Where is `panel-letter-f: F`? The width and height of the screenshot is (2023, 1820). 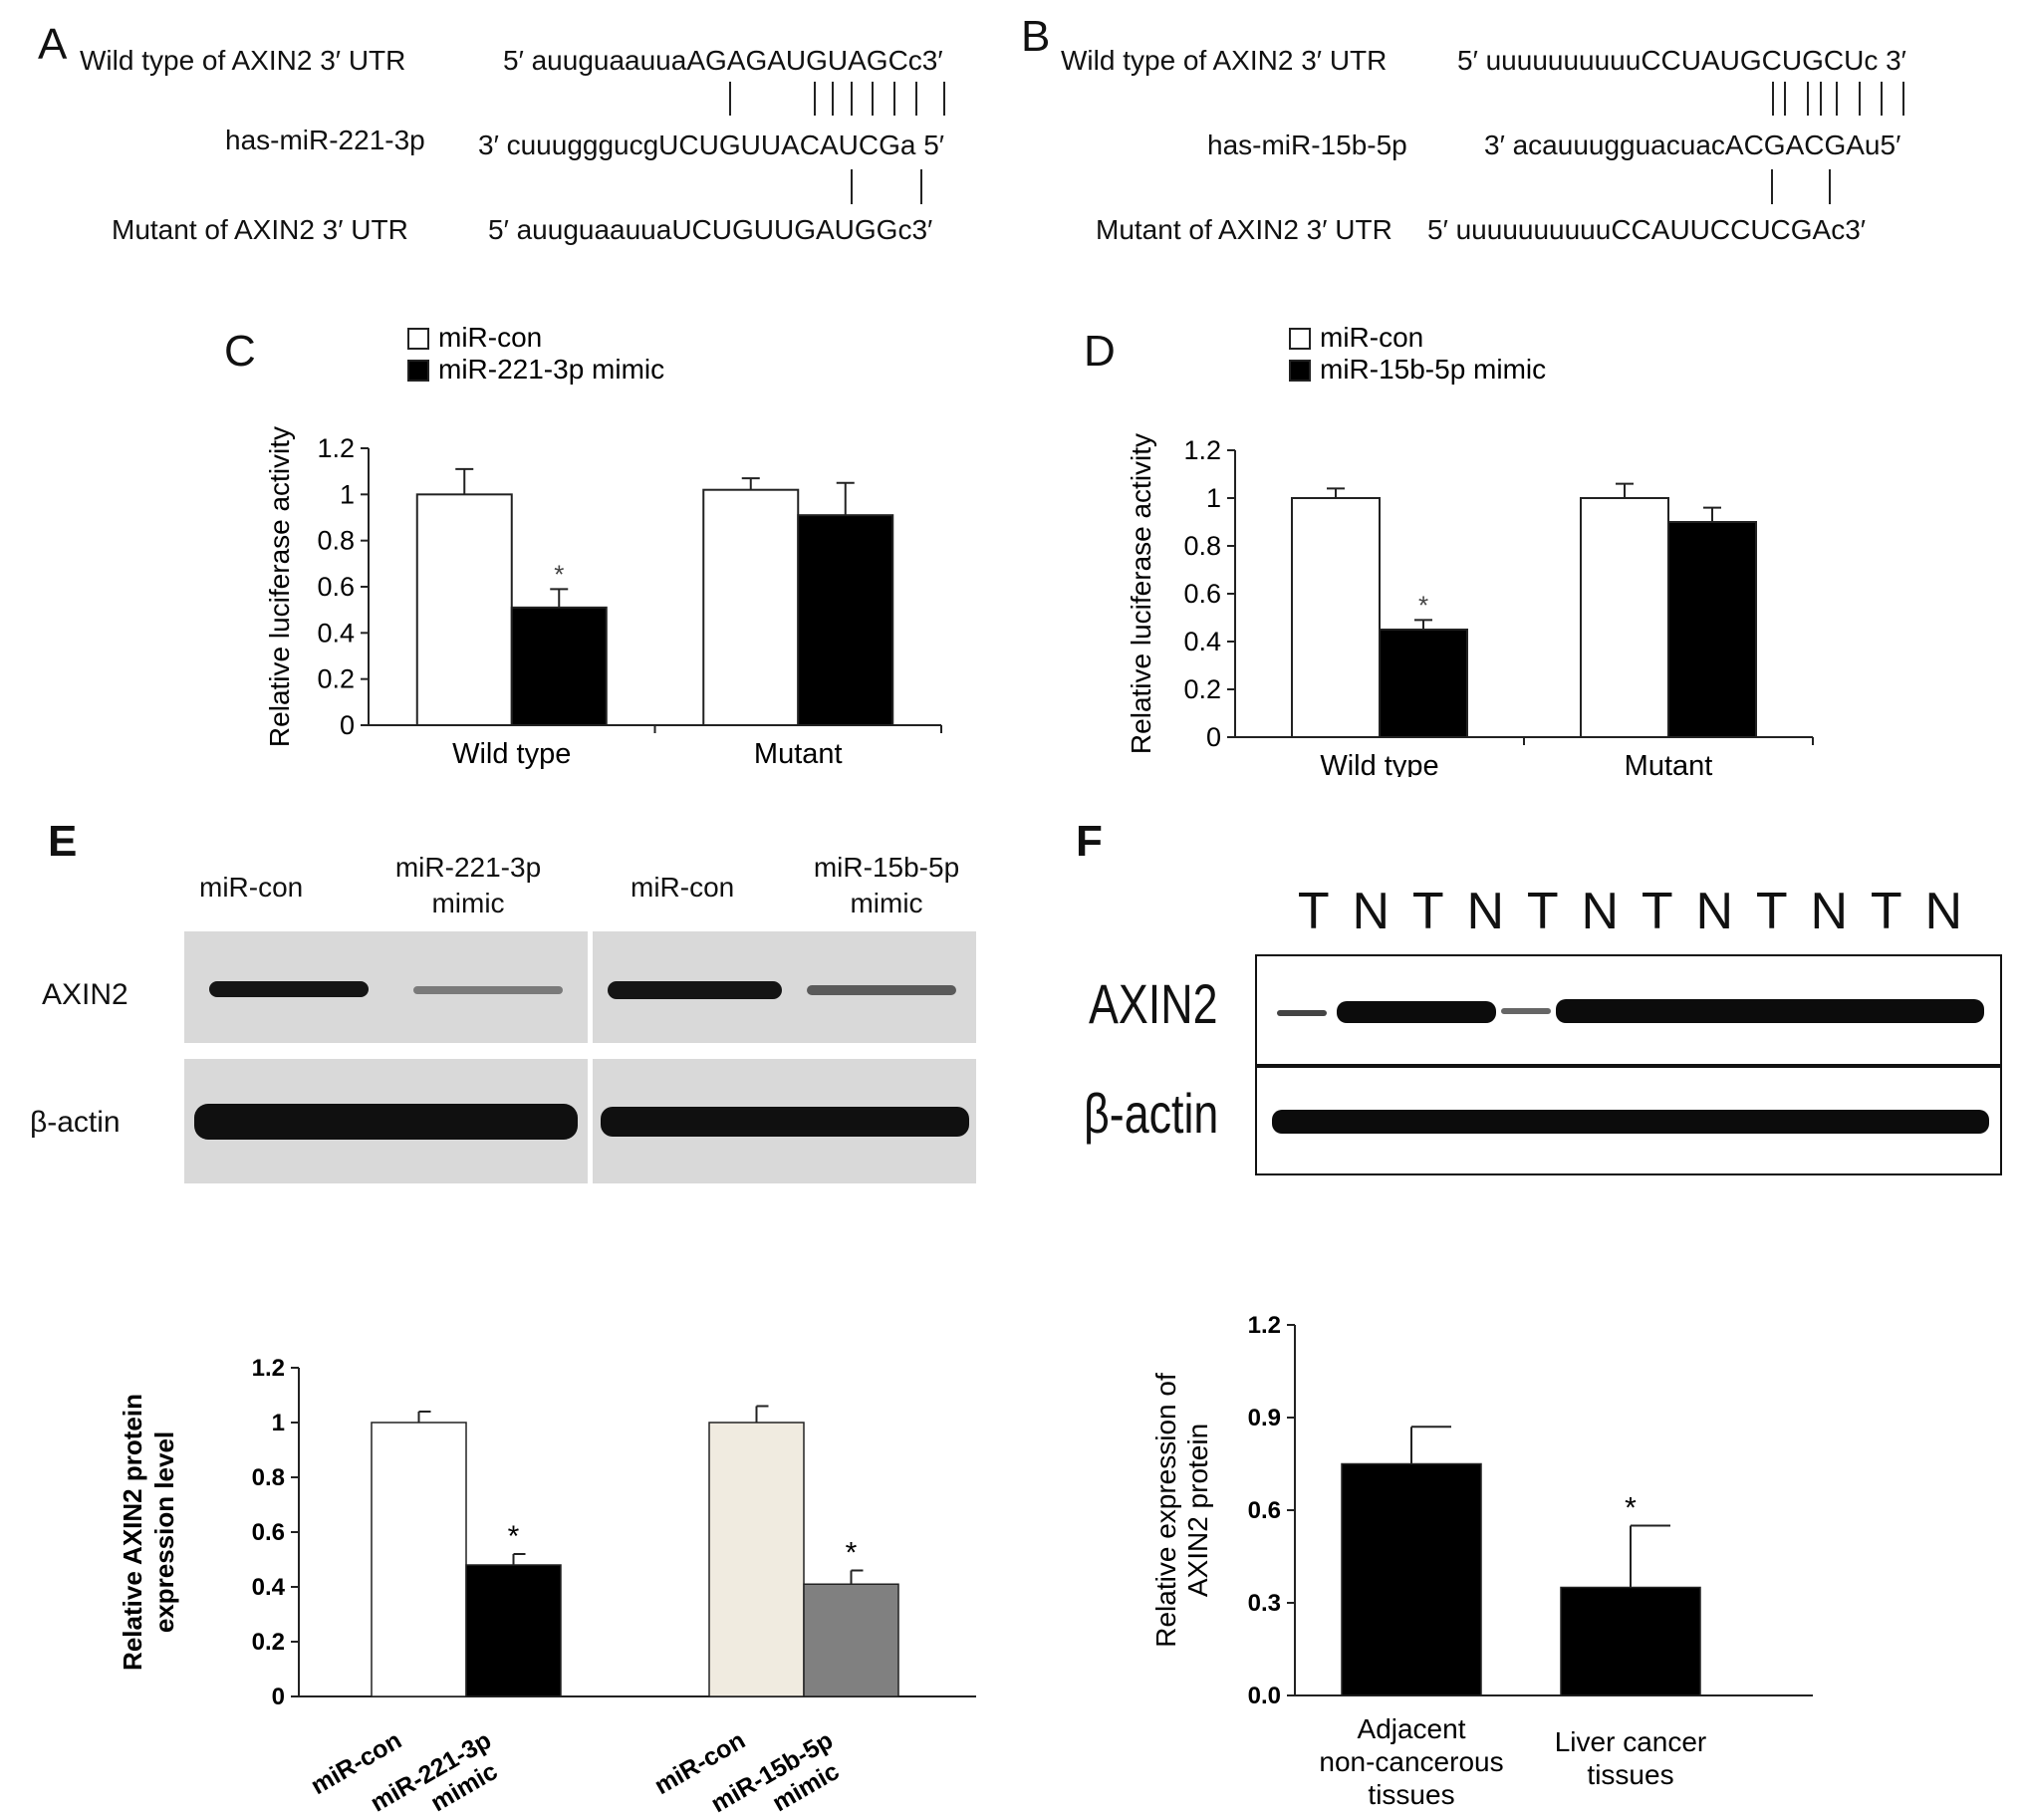 panel-letter-f: F is located at coordinates (1089, 841).